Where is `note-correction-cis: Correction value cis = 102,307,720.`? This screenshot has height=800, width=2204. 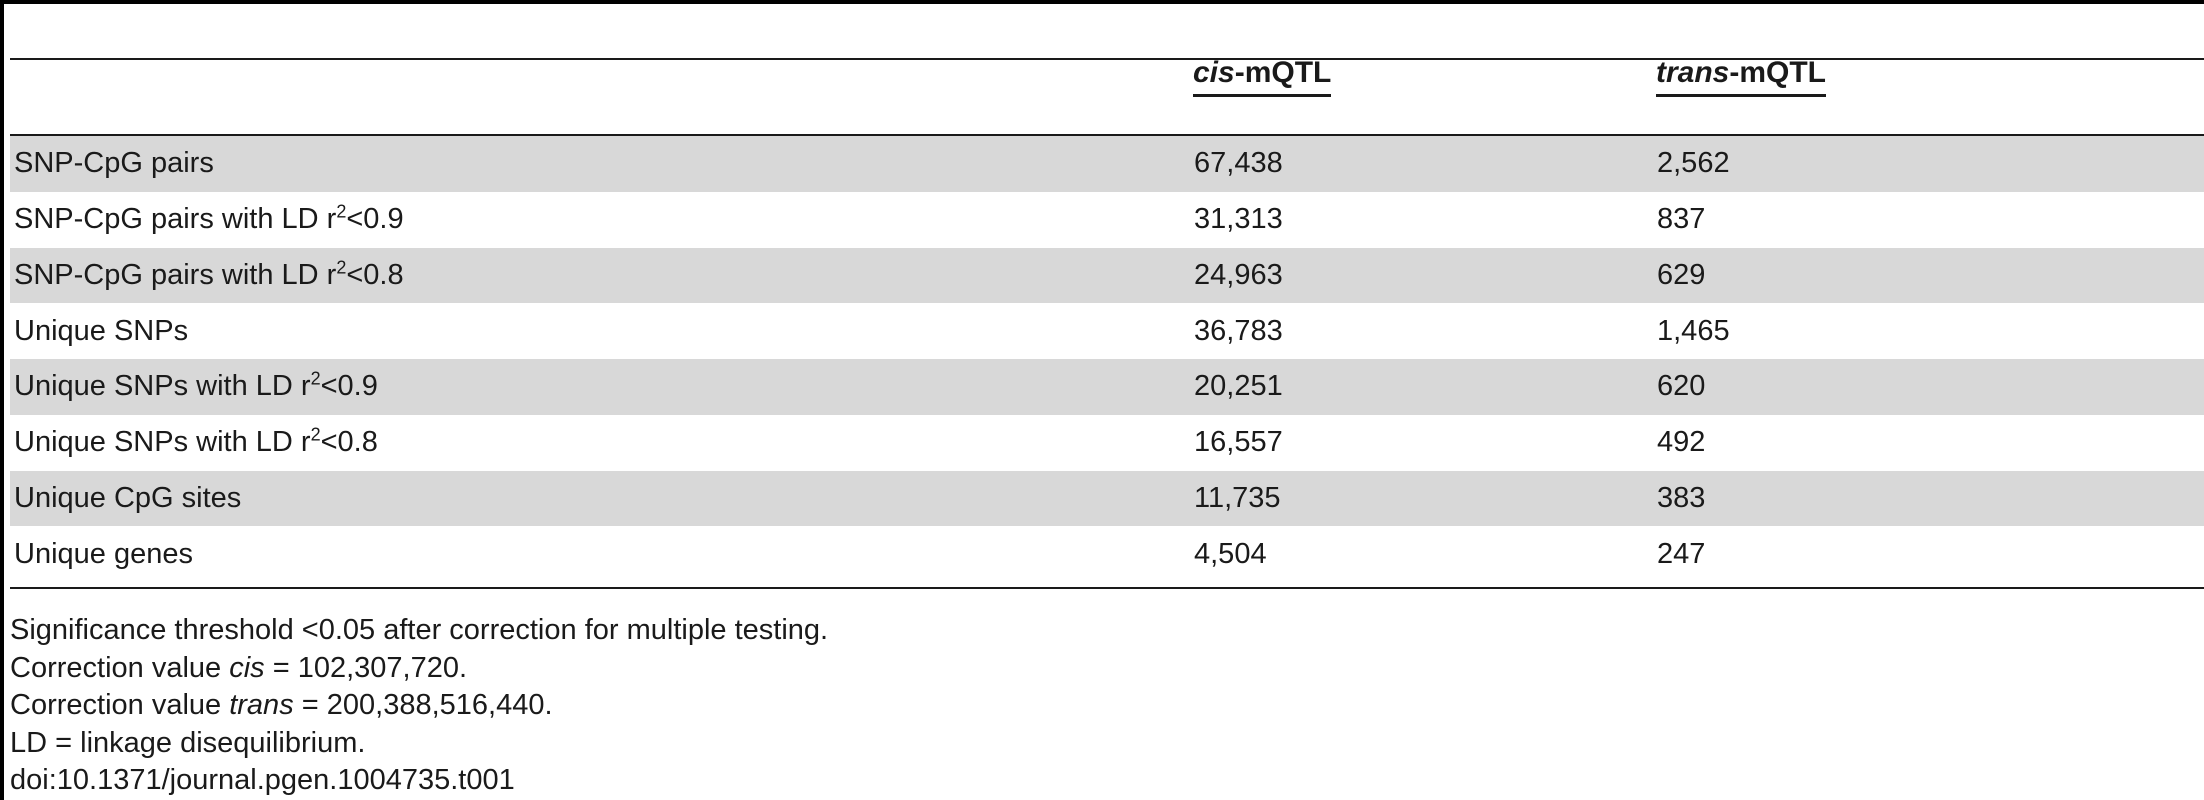
note-correction-cis: Correction value cis = 102,307,720. is located at coordinates (239, 667).